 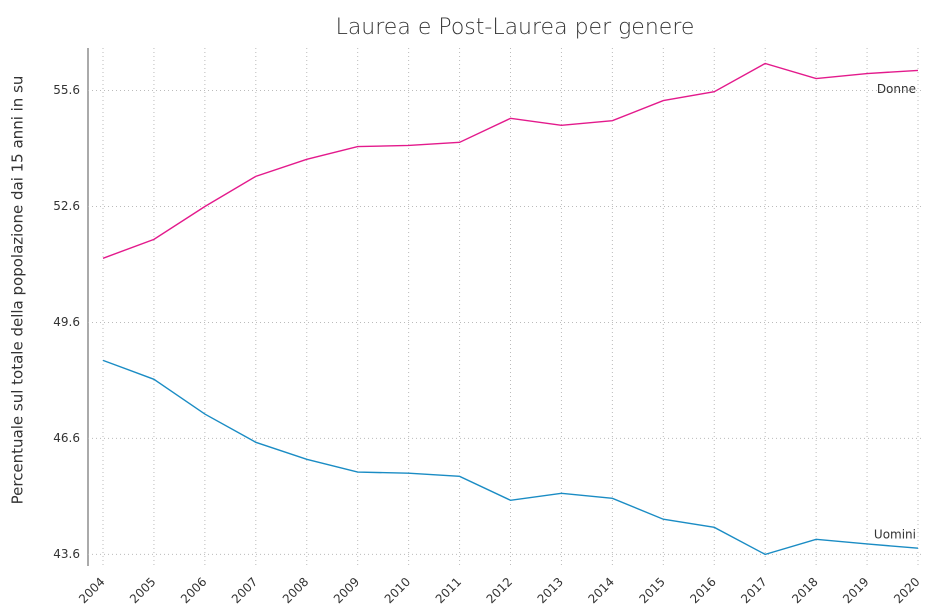 What do you see at coordinates (448, 589) in the screenshot?
I see `x-tick-label: 2011` at bounding box center [448, 589].